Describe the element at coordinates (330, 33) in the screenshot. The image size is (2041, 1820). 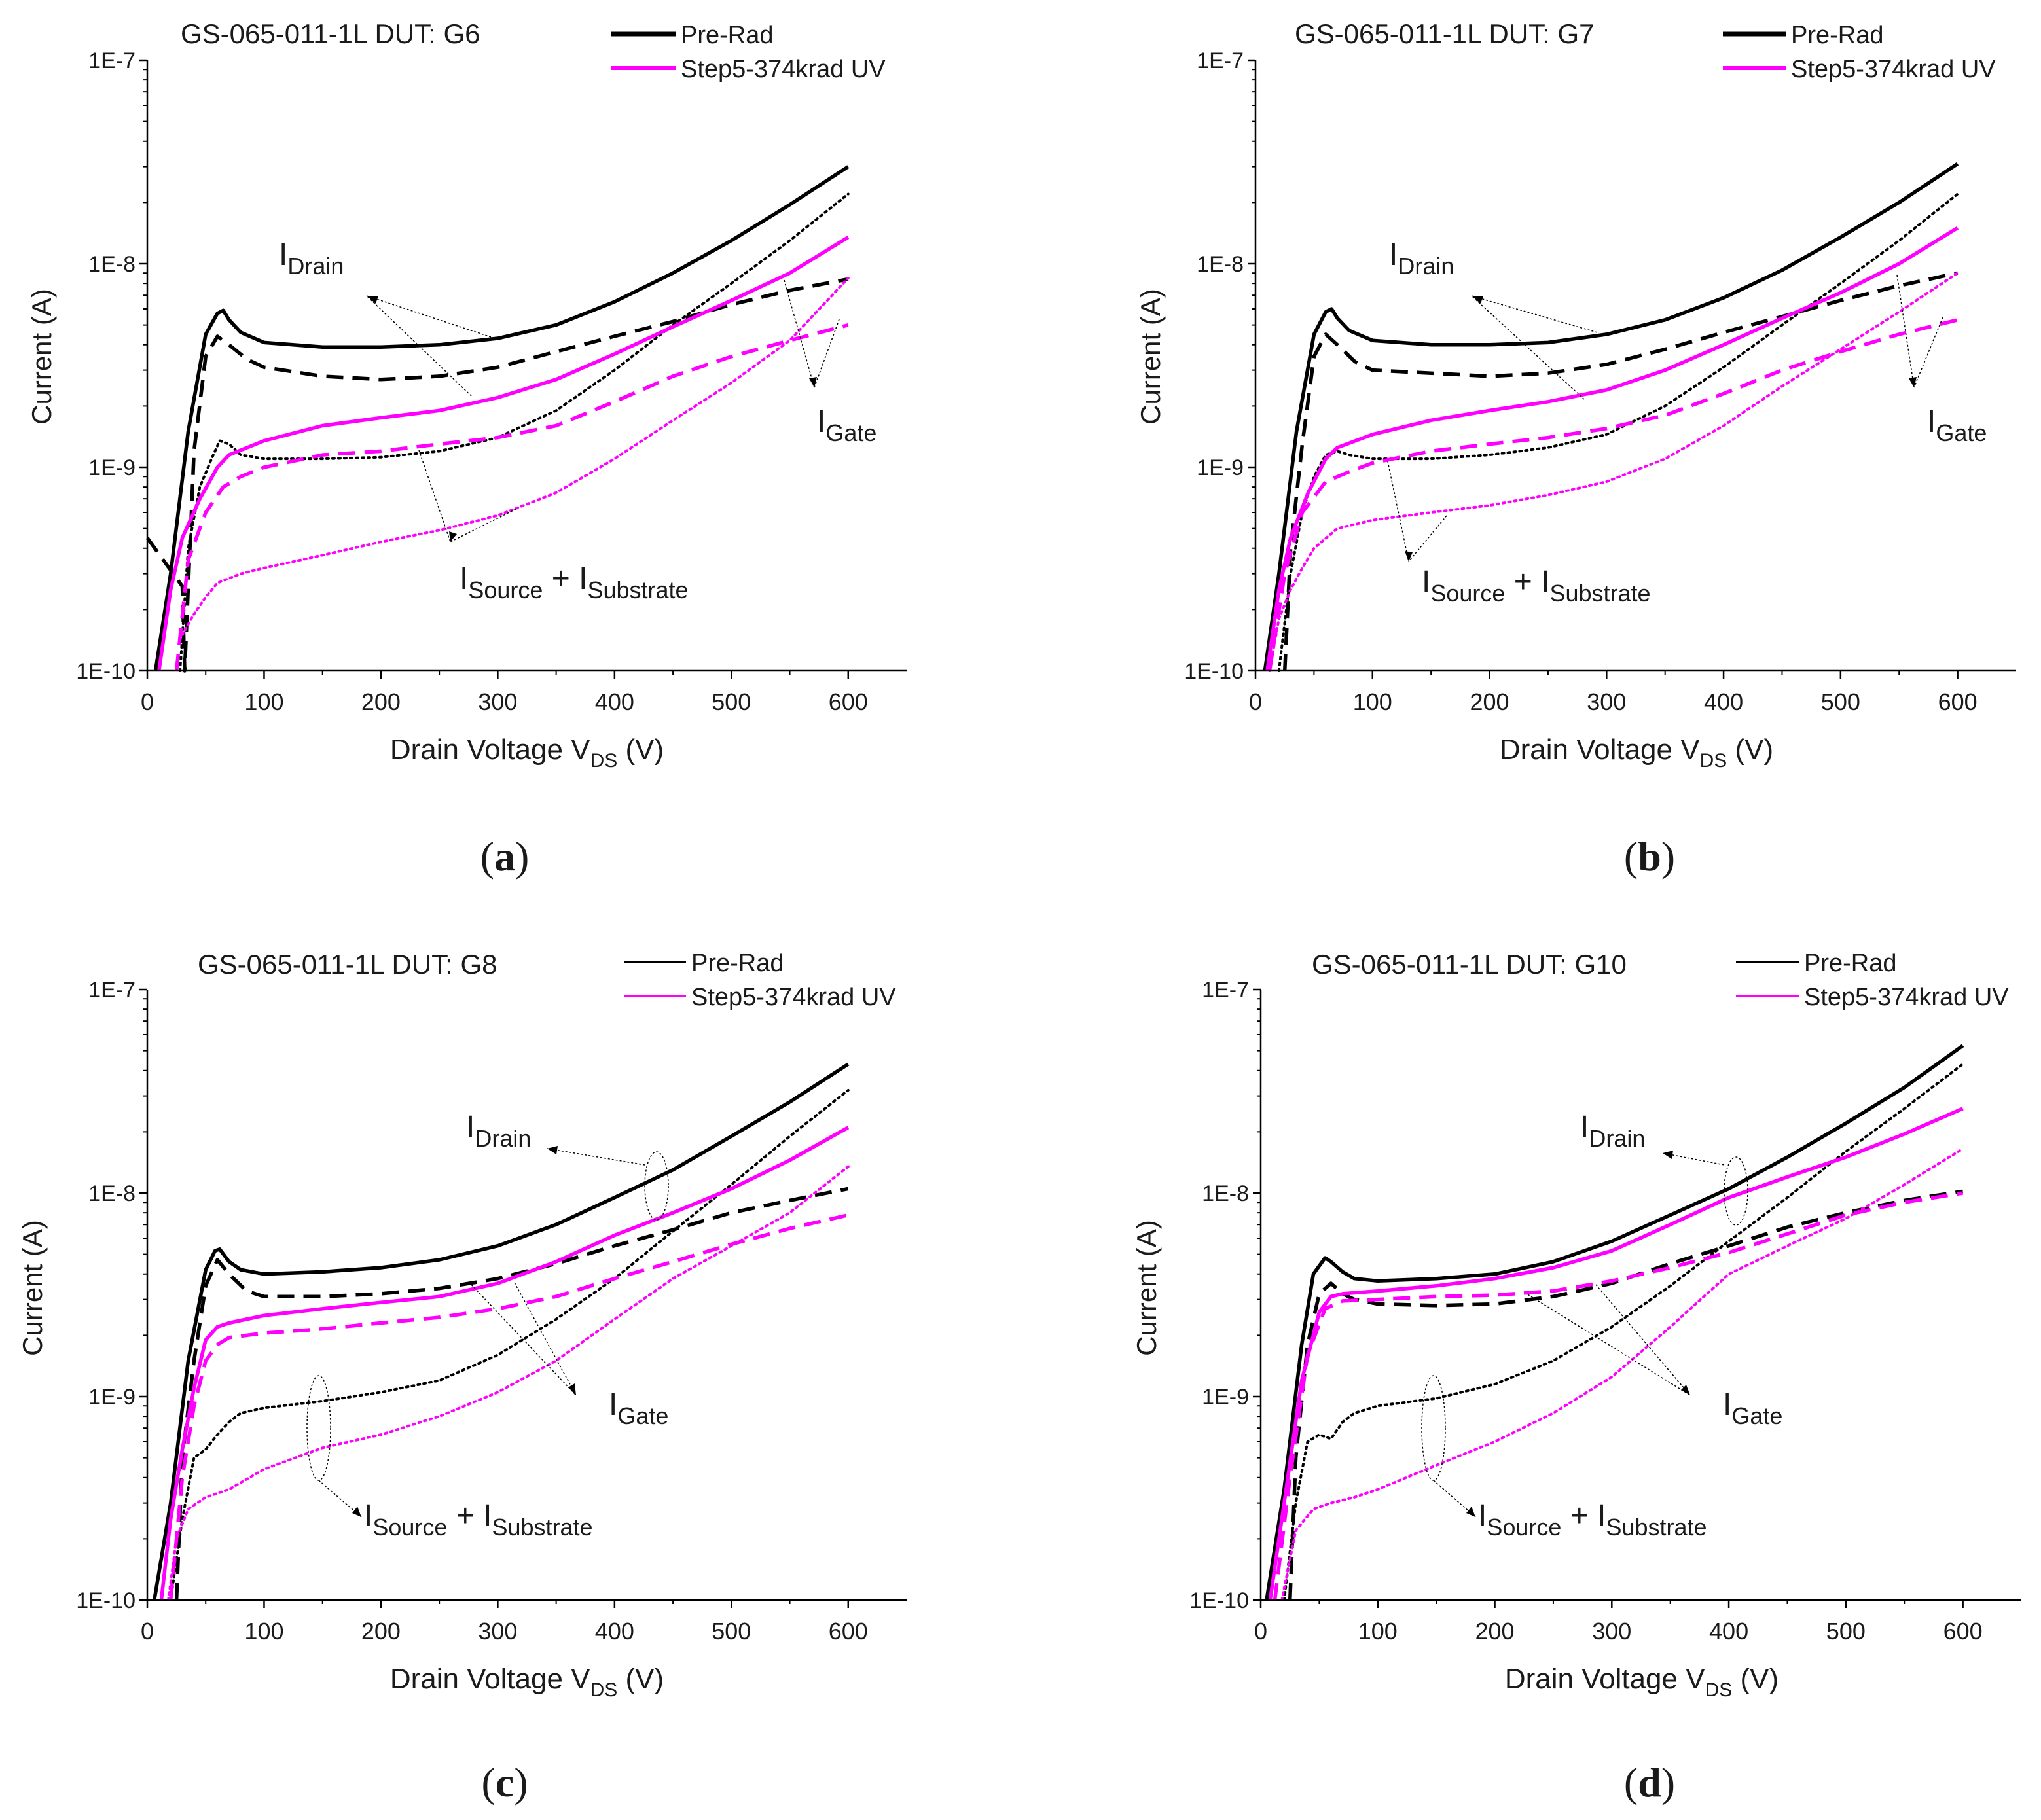
I see `panel-a-title: GS-065-011-1L DUT: G6` at that location.